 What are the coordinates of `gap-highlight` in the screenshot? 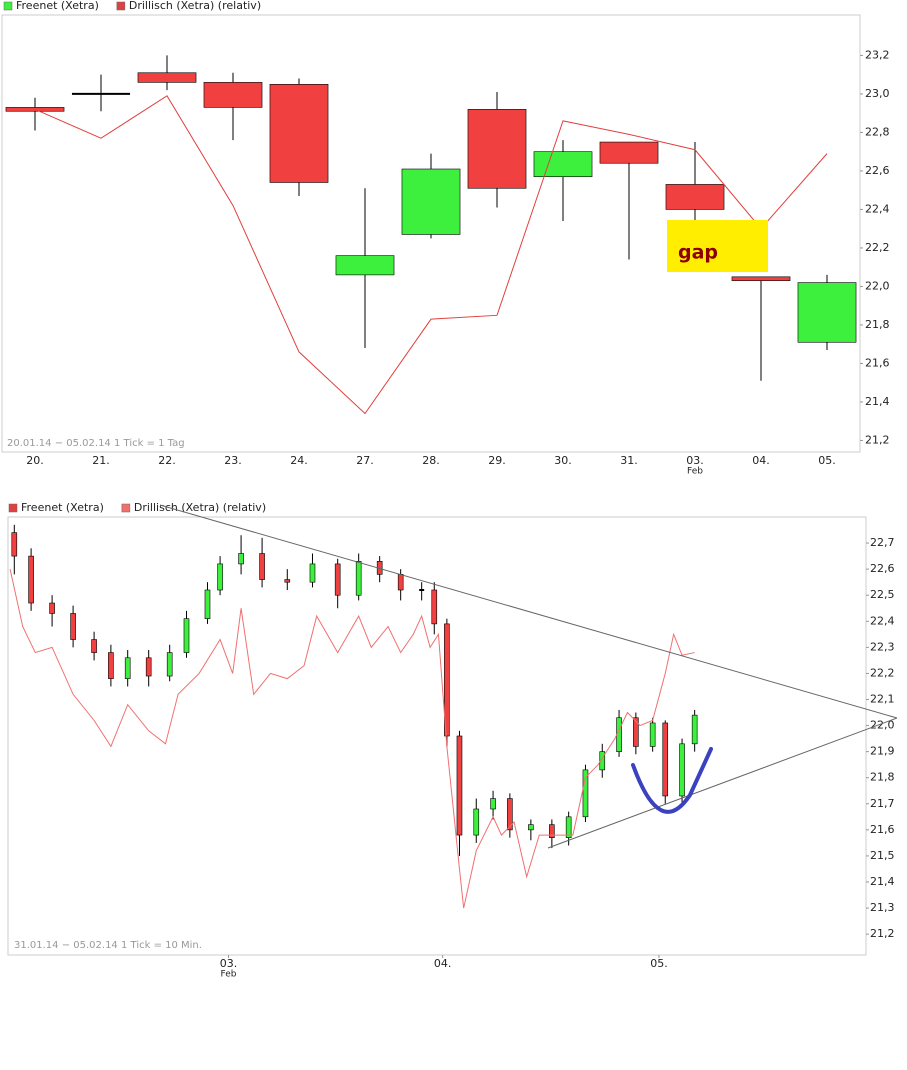 It's located at (717, 246).